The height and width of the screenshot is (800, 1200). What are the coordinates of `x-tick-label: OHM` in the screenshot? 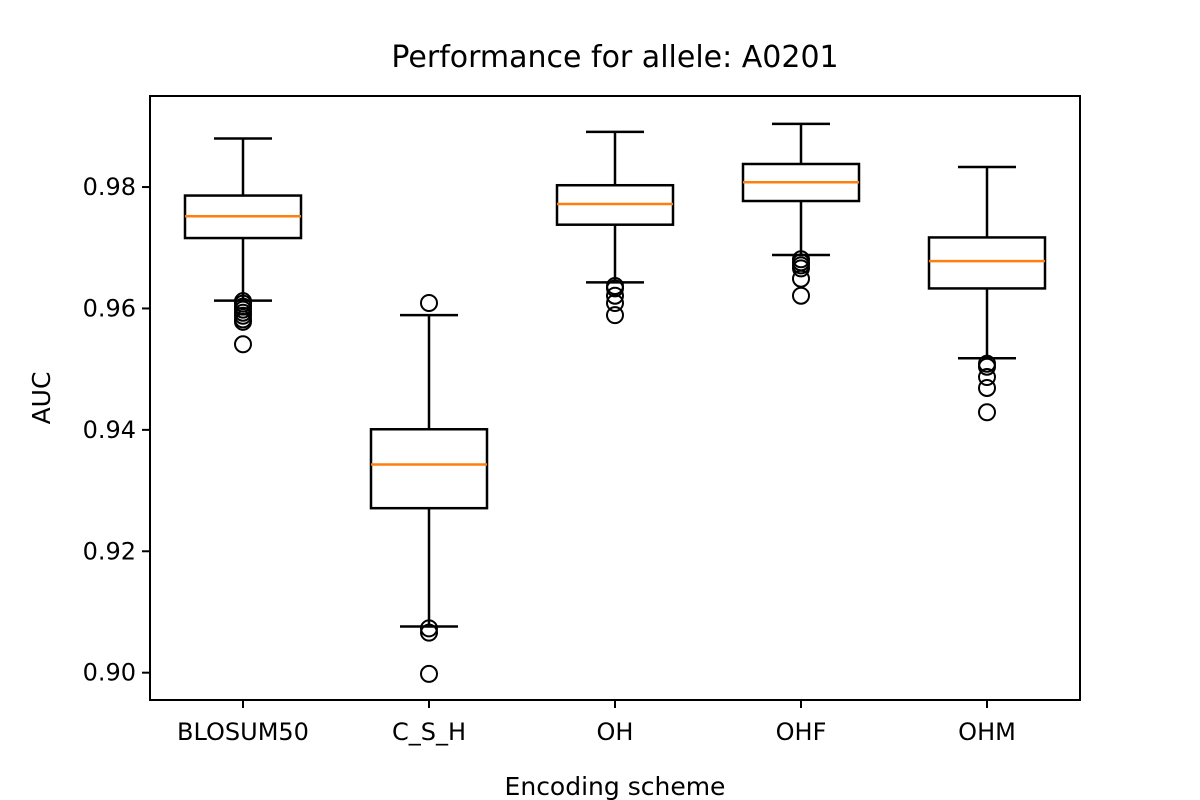 It's located at (987, 732).